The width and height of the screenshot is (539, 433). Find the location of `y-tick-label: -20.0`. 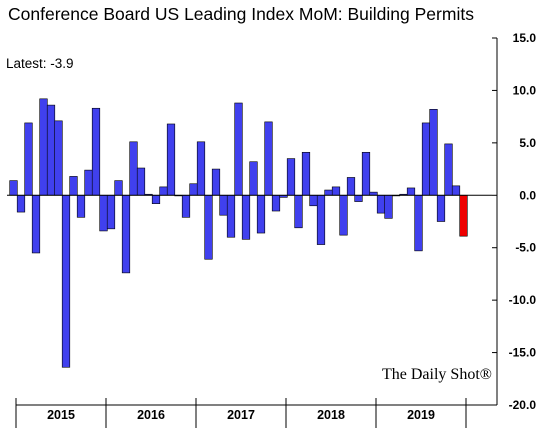

y-tick-label: -20.0 is located at coordinates (523, 405).